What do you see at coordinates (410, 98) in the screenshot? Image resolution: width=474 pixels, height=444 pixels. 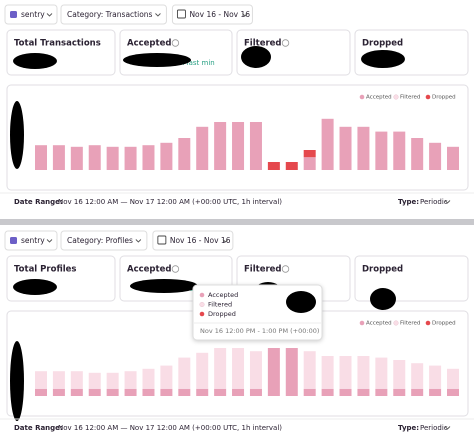 I see `legend-label: Filtered` at bounding box center [410, 98].